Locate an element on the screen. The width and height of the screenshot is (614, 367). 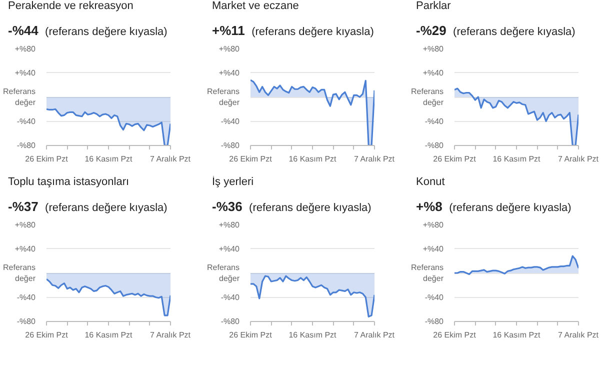
chart-subtitle: +%8 is located at coordinates (429, 206).